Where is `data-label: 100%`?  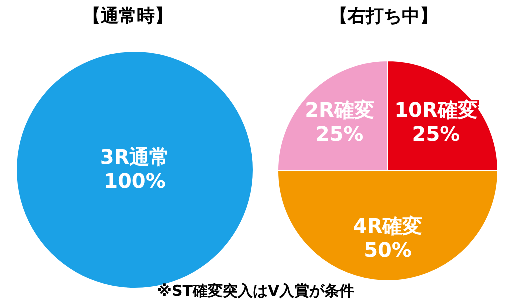 data-label: 100% is located at coordinates (135, 181).